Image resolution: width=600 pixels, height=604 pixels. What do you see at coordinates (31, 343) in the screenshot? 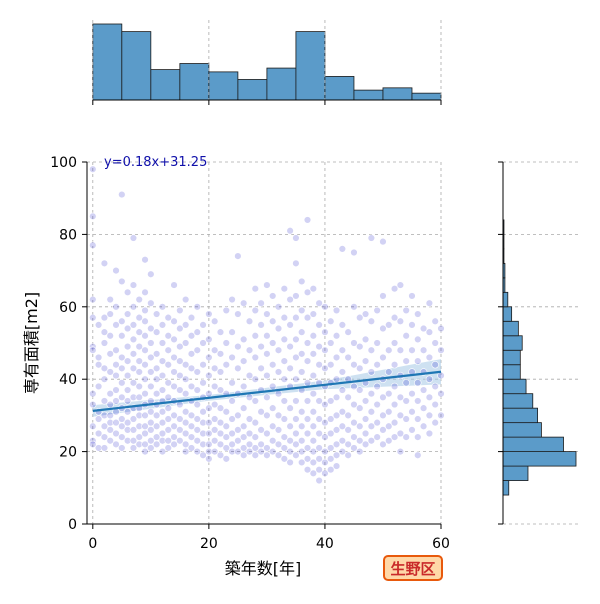
I see `y-axis-label: 専有面積[m2]` at bounding box center [31, 343].